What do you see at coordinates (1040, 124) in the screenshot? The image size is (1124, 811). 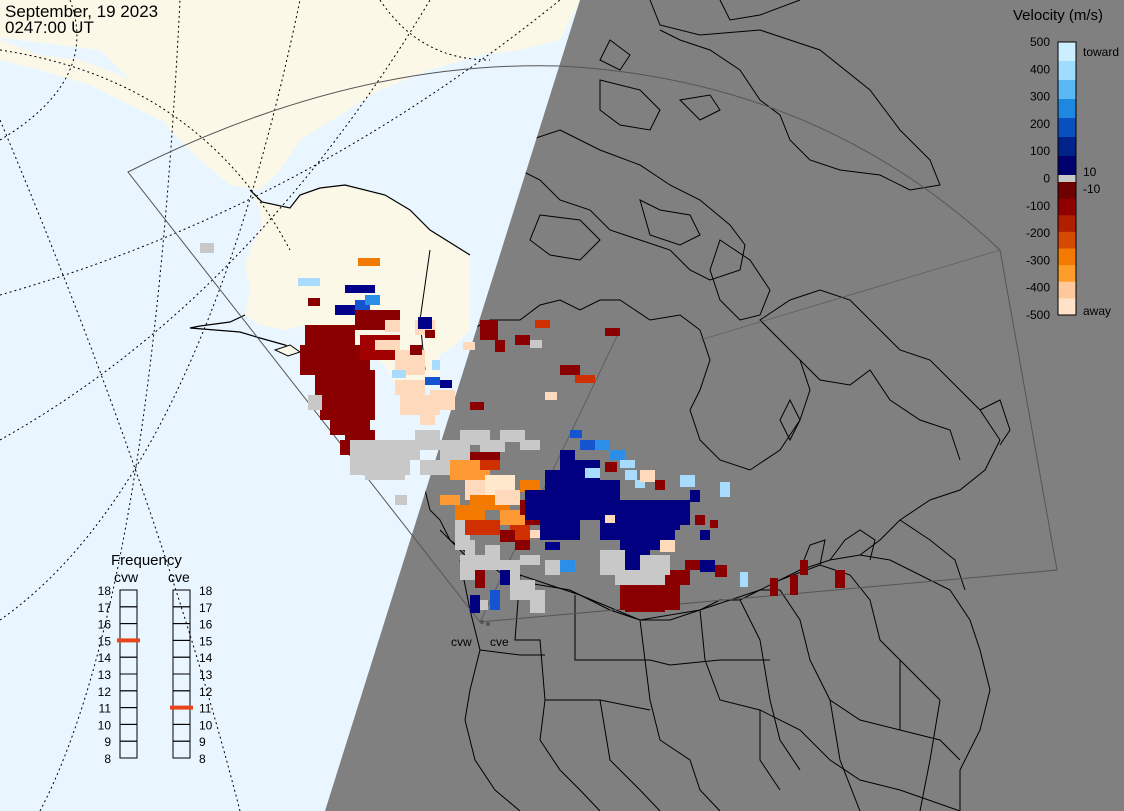 I see `colorbar-tick-label: 200` at bounding box center [1040, 124].